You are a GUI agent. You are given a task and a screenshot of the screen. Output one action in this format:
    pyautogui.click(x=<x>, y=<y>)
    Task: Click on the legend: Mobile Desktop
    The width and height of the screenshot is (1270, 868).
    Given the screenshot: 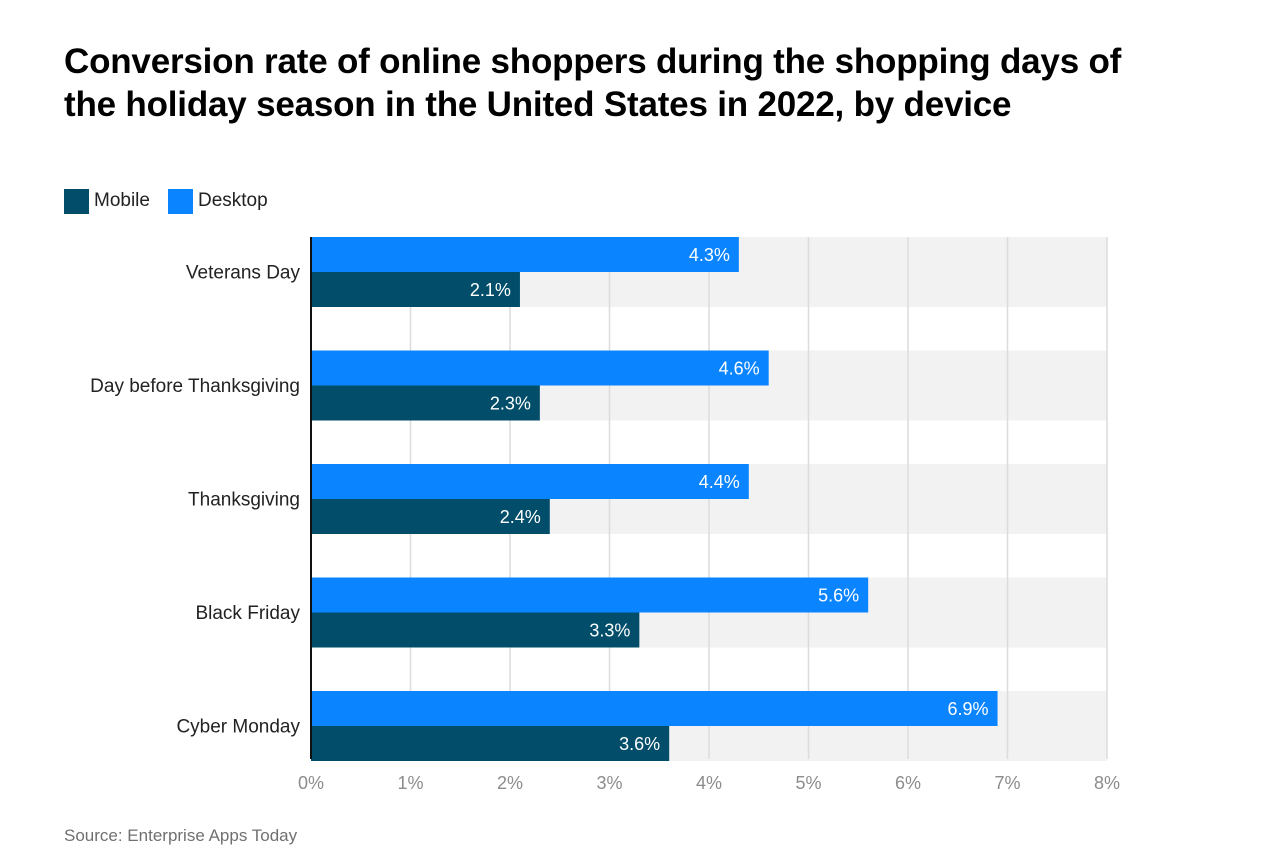 What is the action you would take?
    pyautogui.click(x=175, y=201)
    